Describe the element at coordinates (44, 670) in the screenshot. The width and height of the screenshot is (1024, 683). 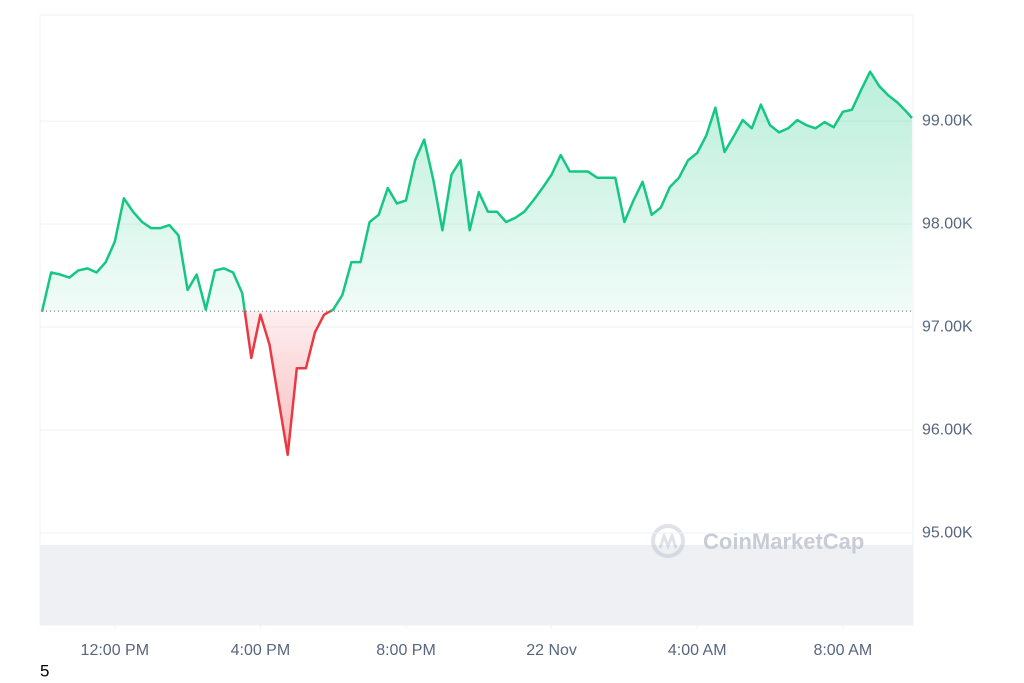
I see `footer-text: 5` at that location.